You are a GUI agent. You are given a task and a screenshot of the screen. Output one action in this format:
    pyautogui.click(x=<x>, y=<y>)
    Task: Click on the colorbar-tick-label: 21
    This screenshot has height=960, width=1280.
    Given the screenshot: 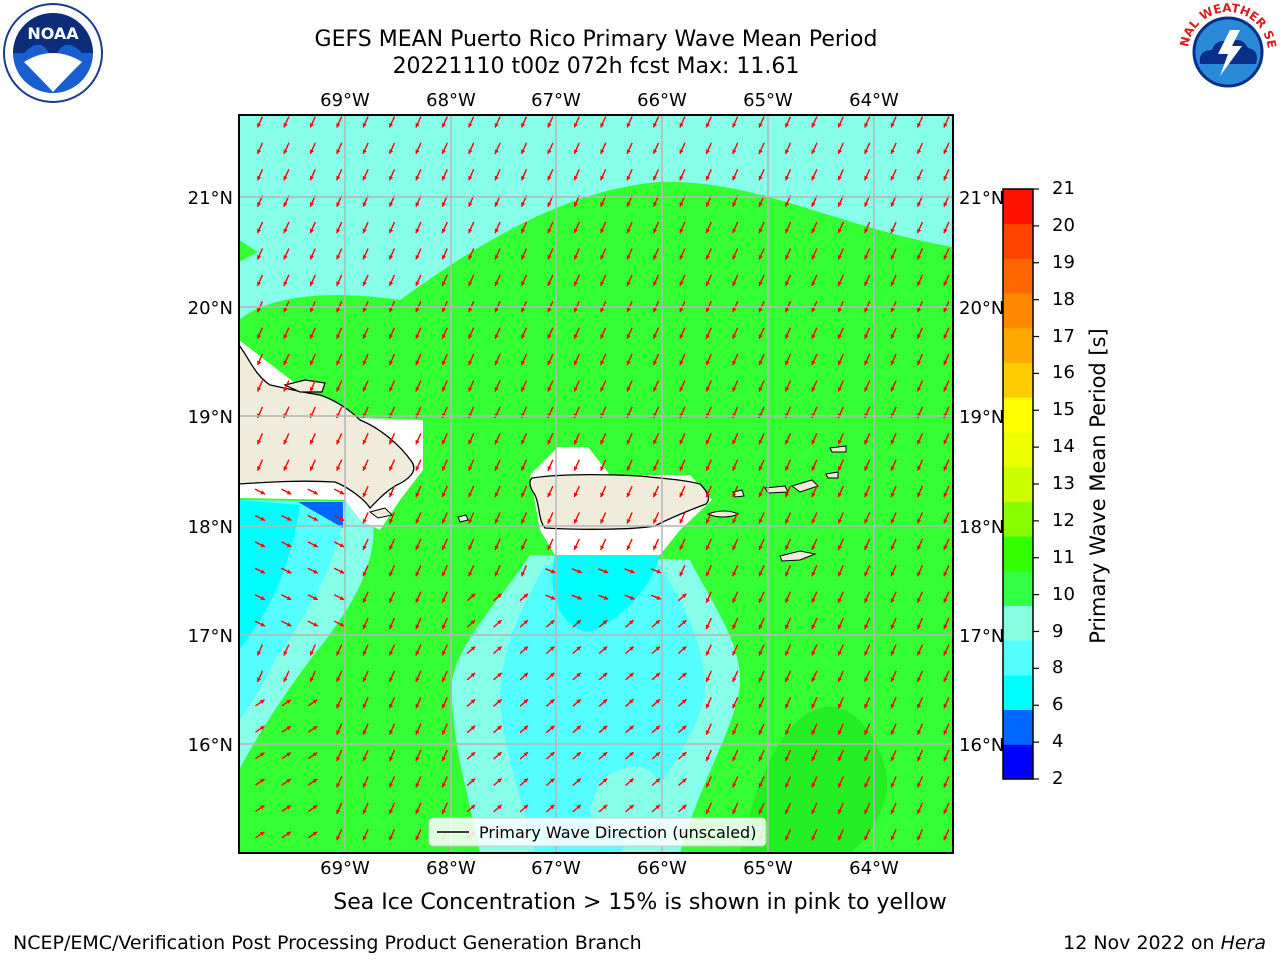 What is the action you would take?
    pyautogui.click(x=1063, y=188)
    